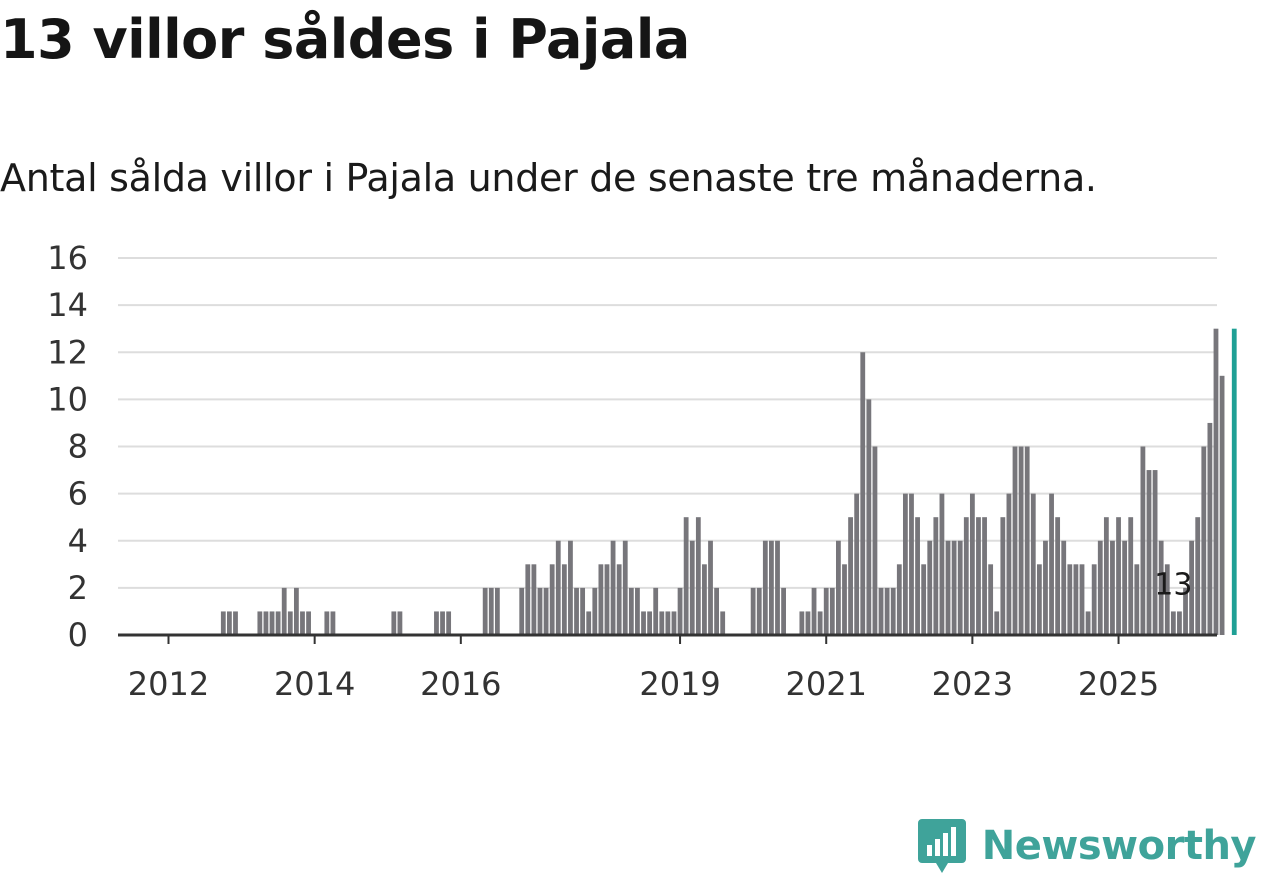 The image size is (1262, 879). Describe the element at coordinates (643, 669) in the screenshot. I see `x-tick-labels: 2012 2014 2016 2019 2021 2023 2025` at that location.